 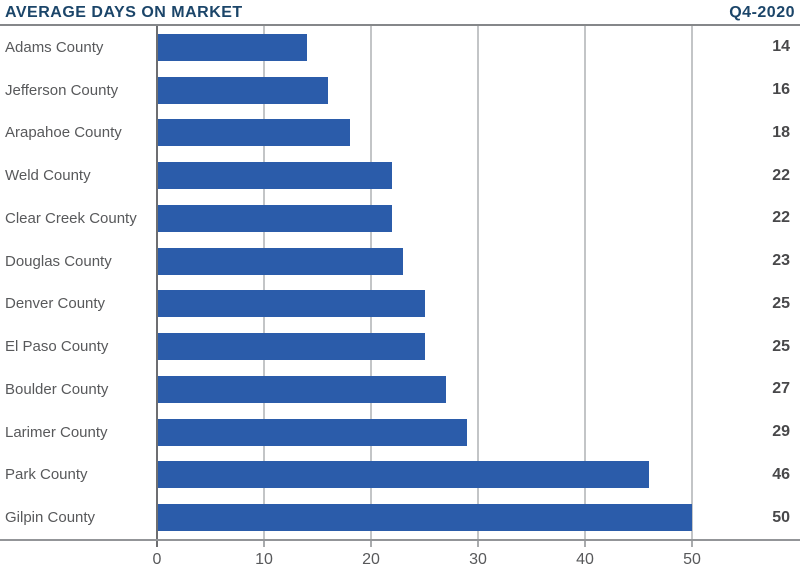 I want to click on x-axis: 0 10 20 30 40 50, so click(x=400, y=559).